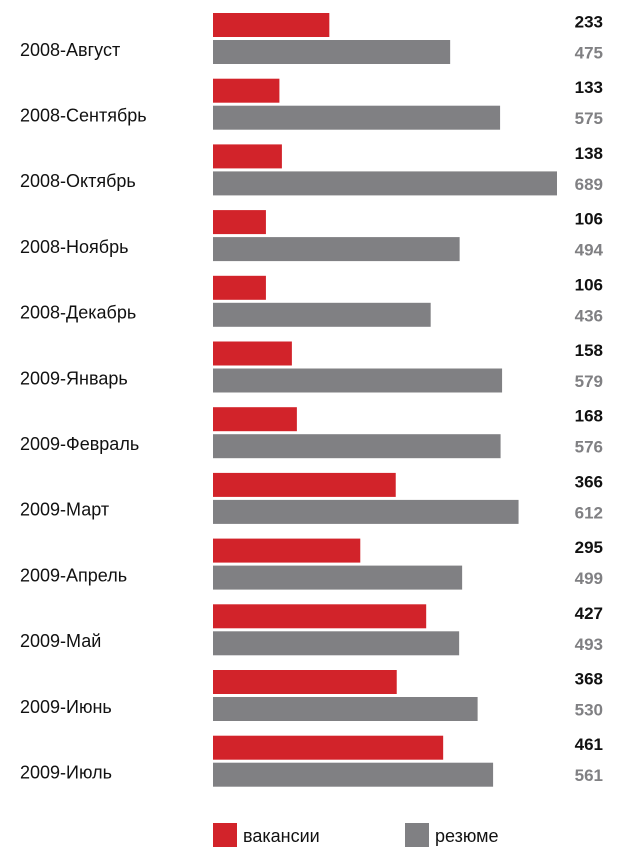 Image resolution: width=618 pixels, height=850 pixels. I want to click on category-label: 2008-Август, so click(70, 50).